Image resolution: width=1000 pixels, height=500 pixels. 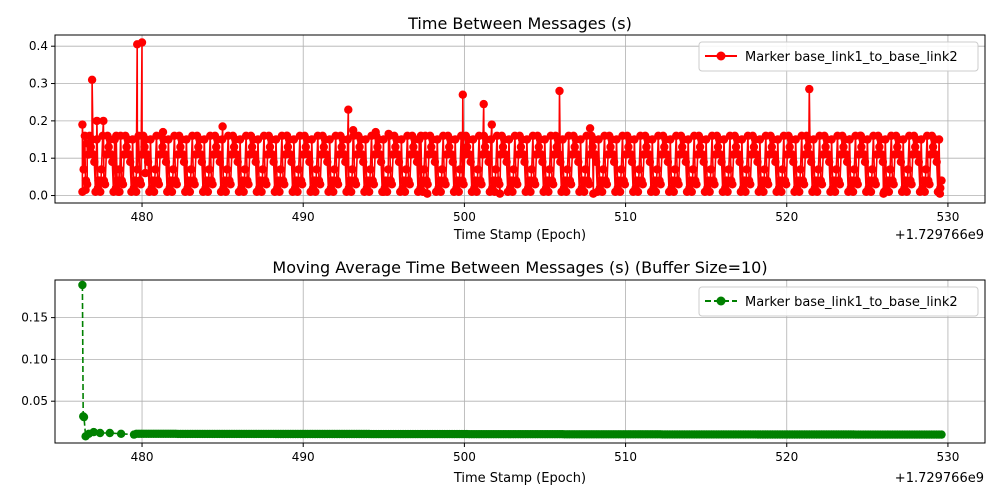 What do you see at coordinates (838, 301) in the screenshot?
I see `chart2-legend: Marker base_link1_to_base_link2` at bounding box center [838, 301].